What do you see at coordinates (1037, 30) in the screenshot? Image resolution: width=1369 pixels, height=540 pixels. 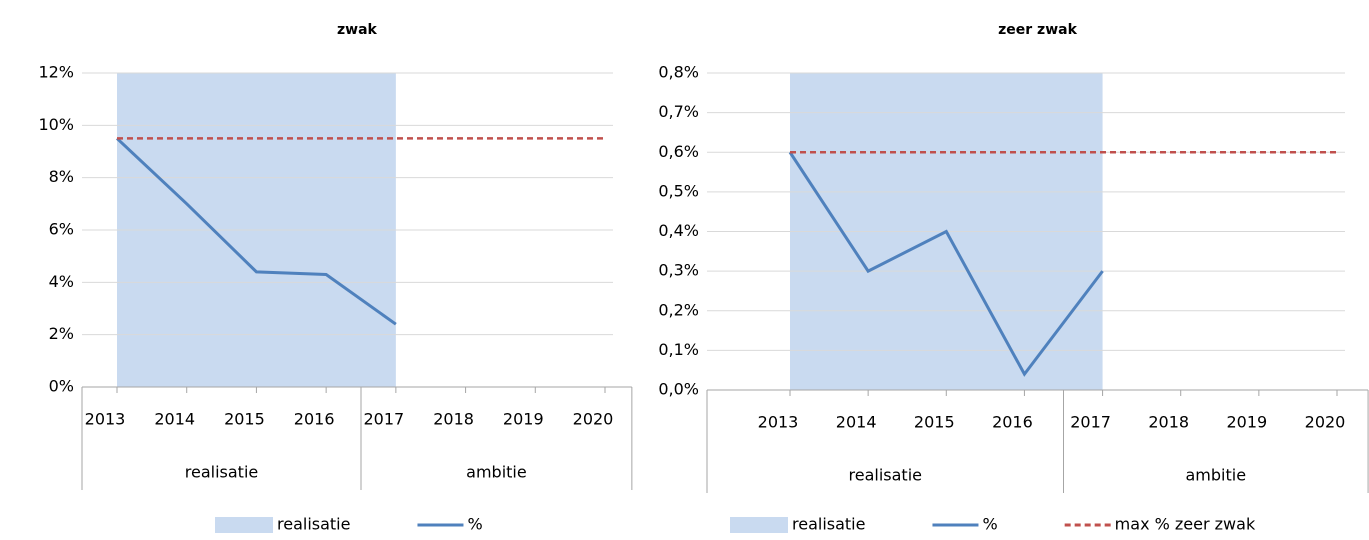 I see `chart-title: zeer zwak` at bounding box center [1037, 30].